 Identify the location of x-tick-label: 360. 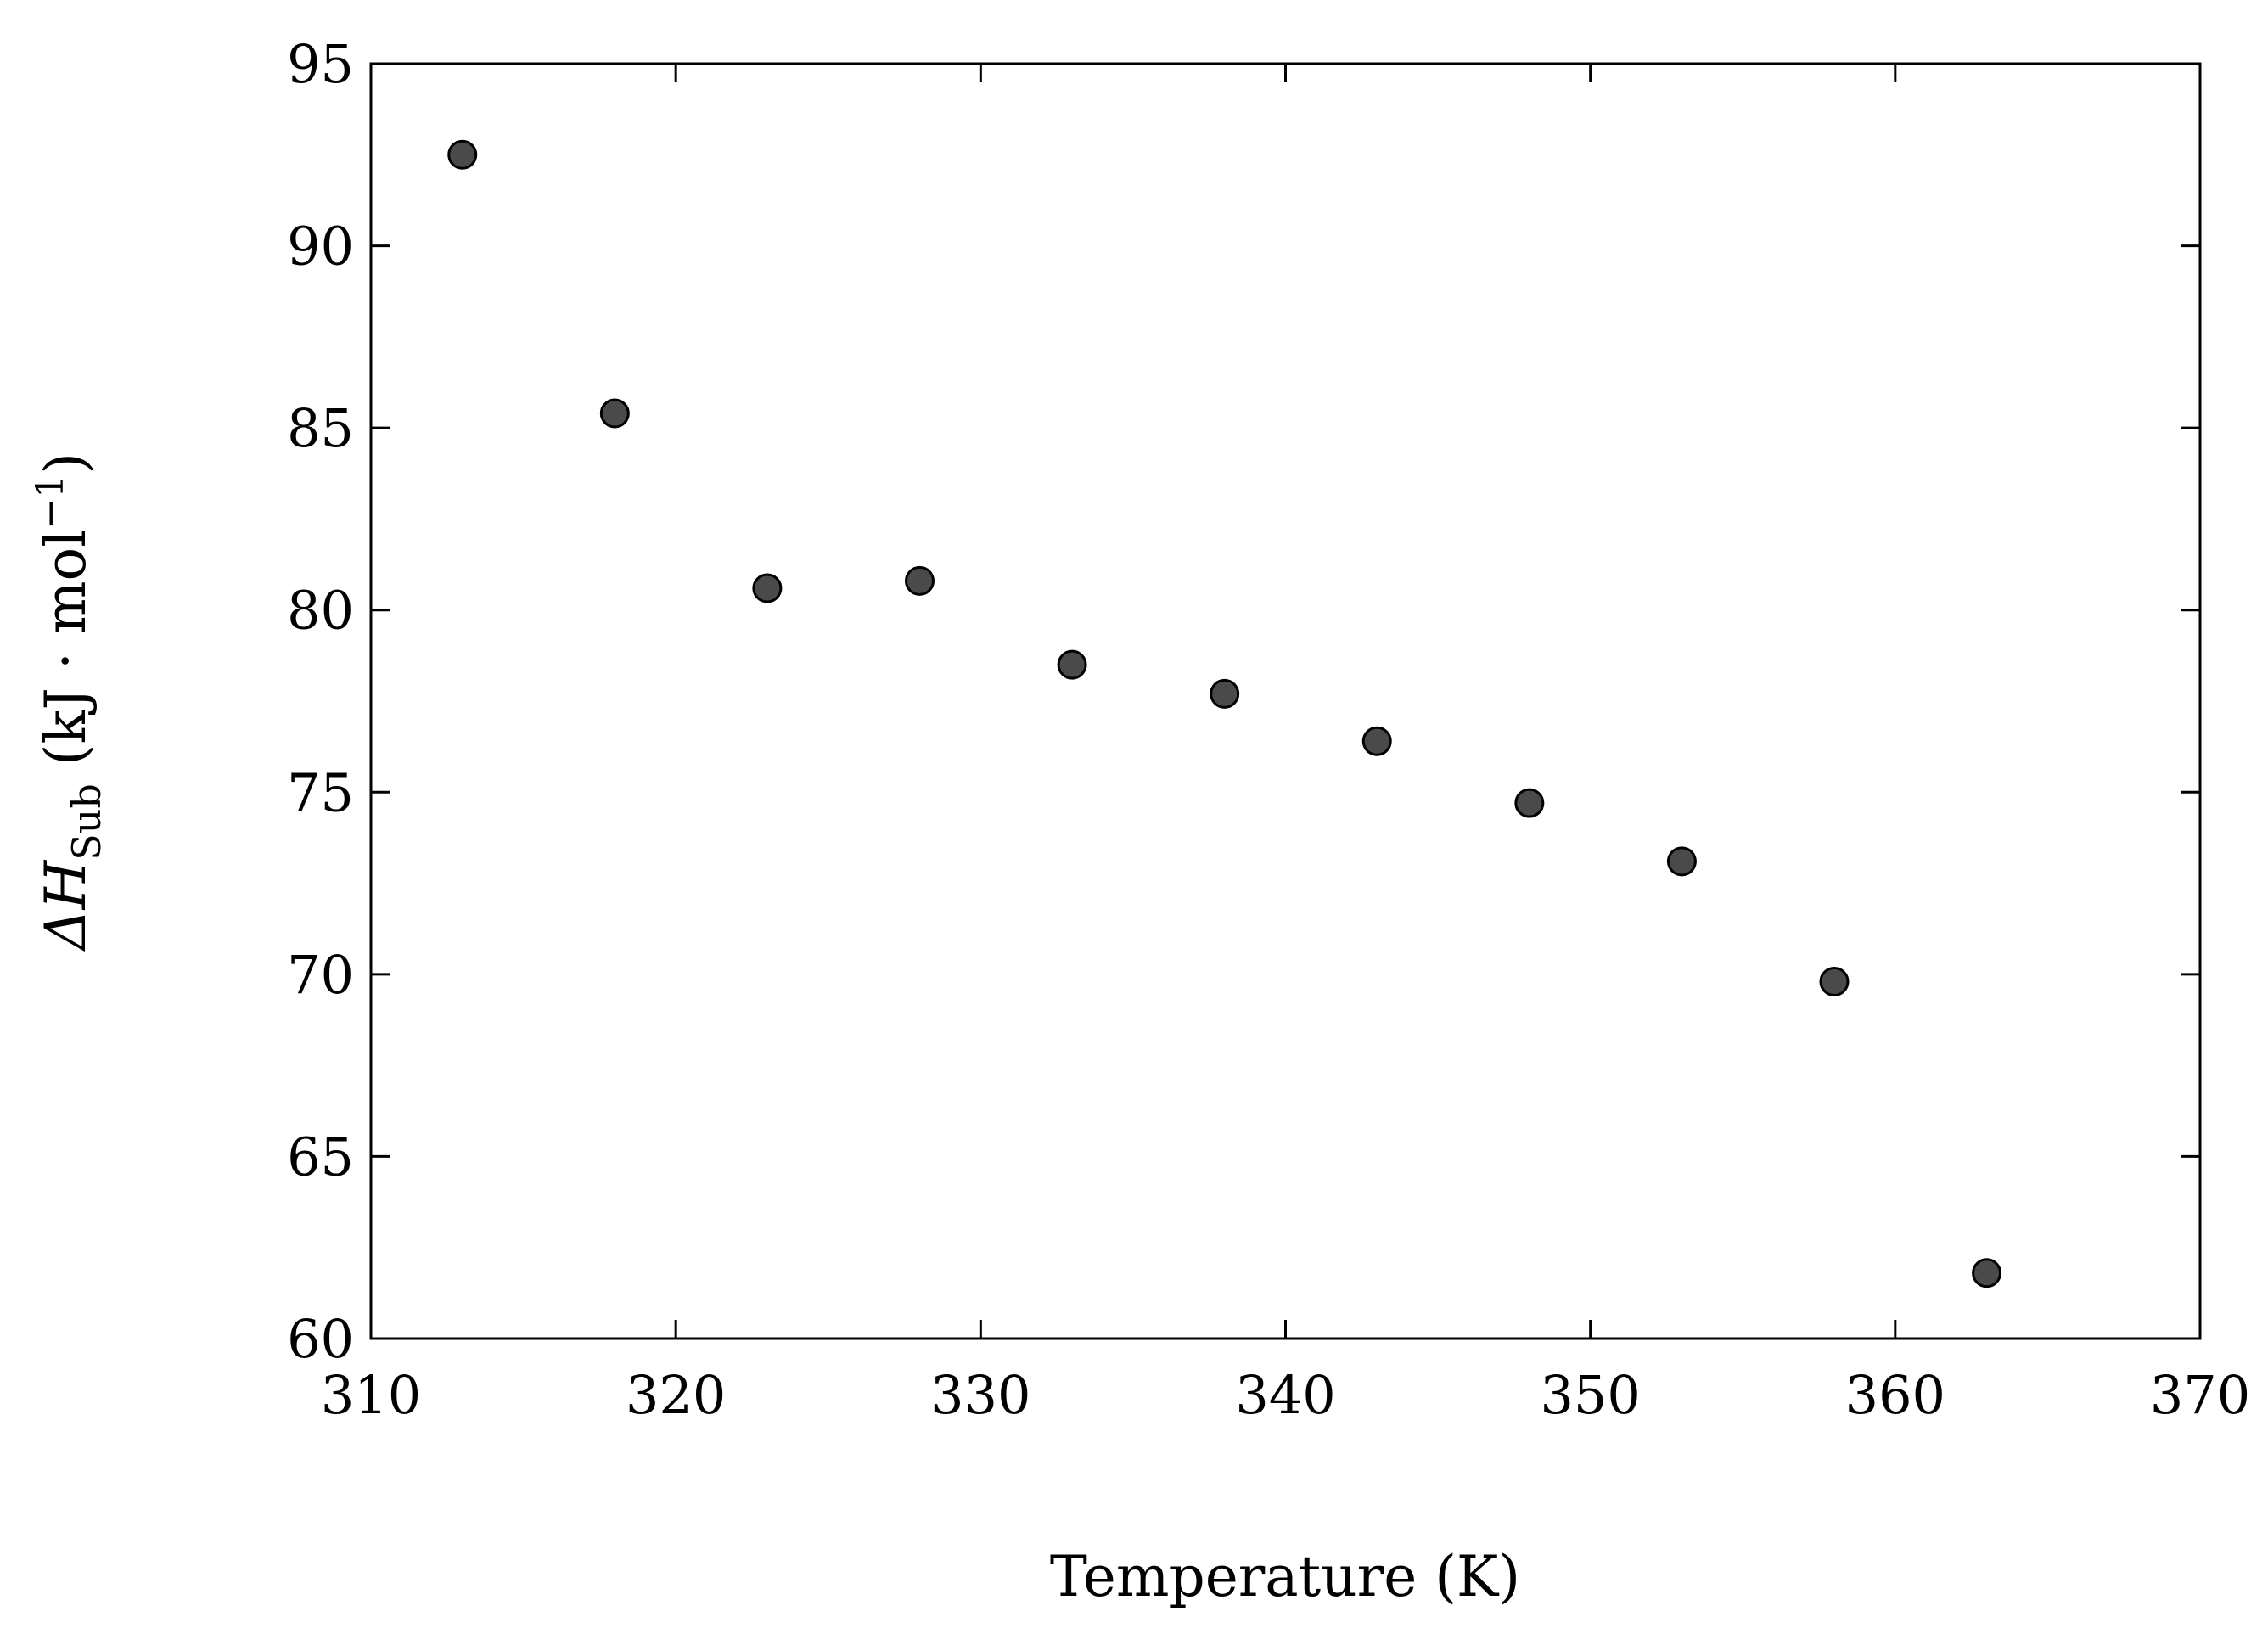
(1895, 1395).